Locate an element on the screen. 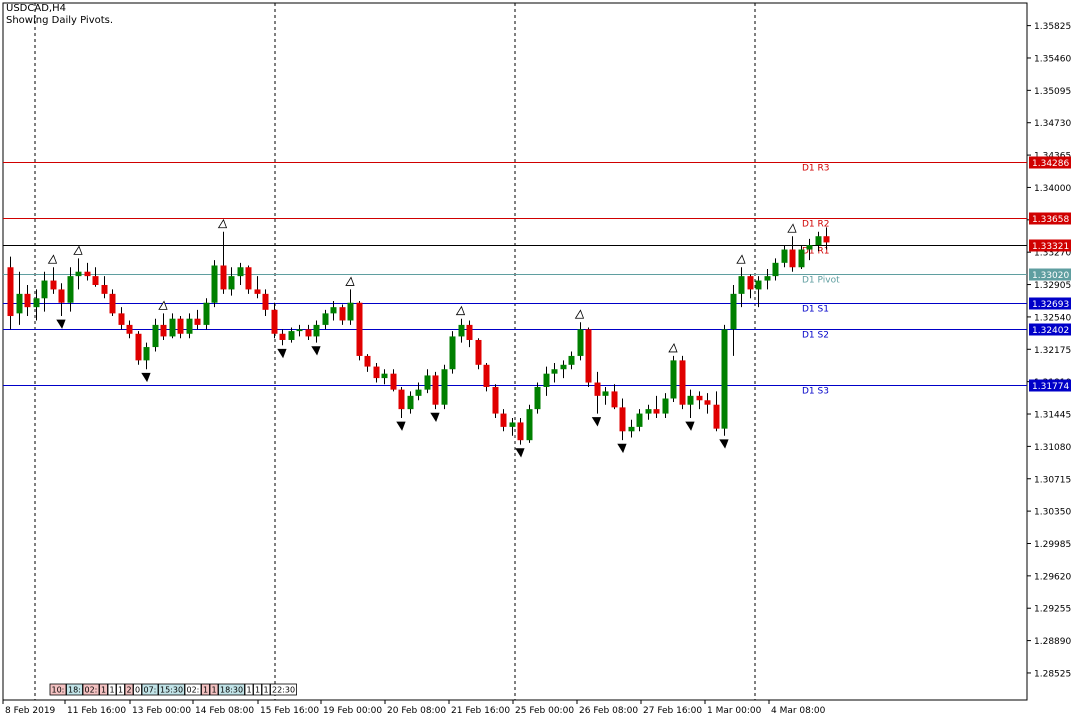 The width and height of the screenshot is (1080, 724). x-tick-label: 11 Feb 16:00 is located at coordinates (96, 711).